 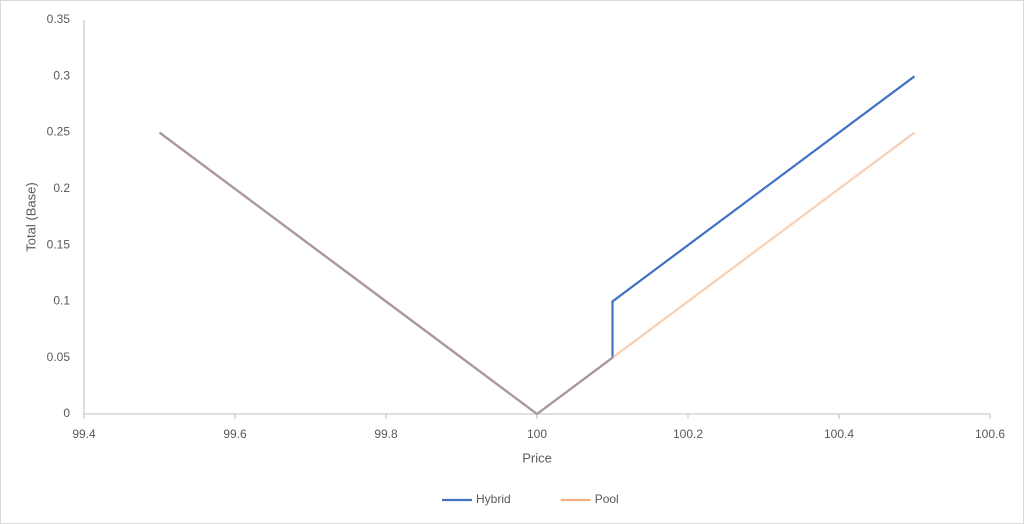 I want to click on x-tick-label: 100.2, so click(x=688, y=434).